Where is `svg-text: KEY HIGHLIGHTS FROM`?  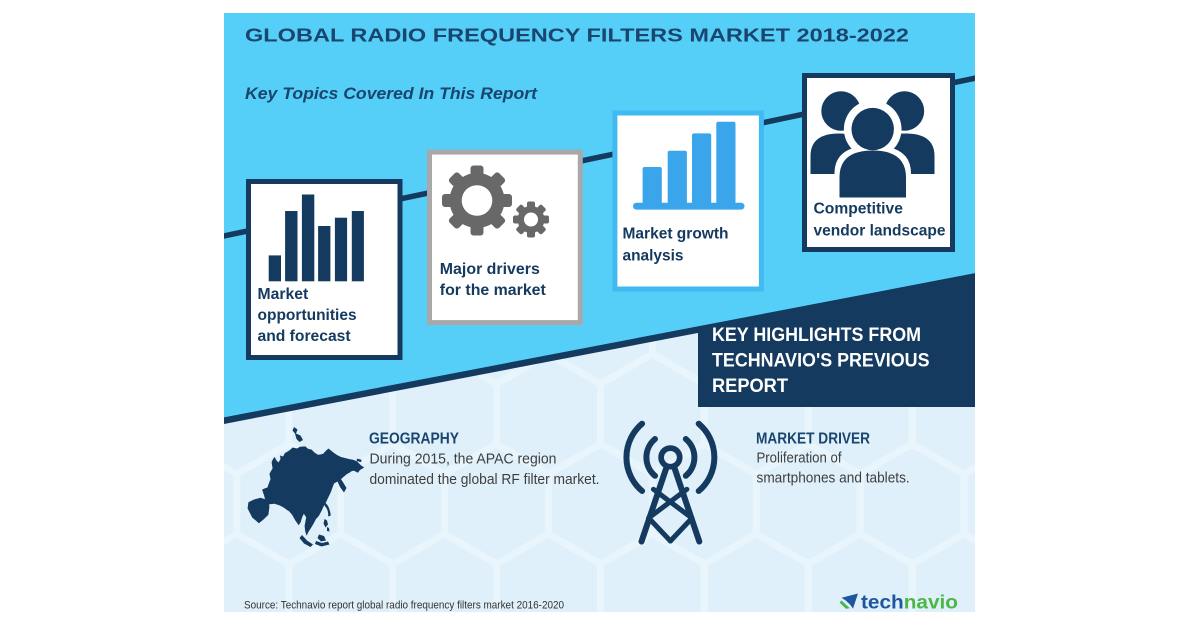
svg-text: KEY HIGHLIGHTS FROM is located at coordinates (816, 335).